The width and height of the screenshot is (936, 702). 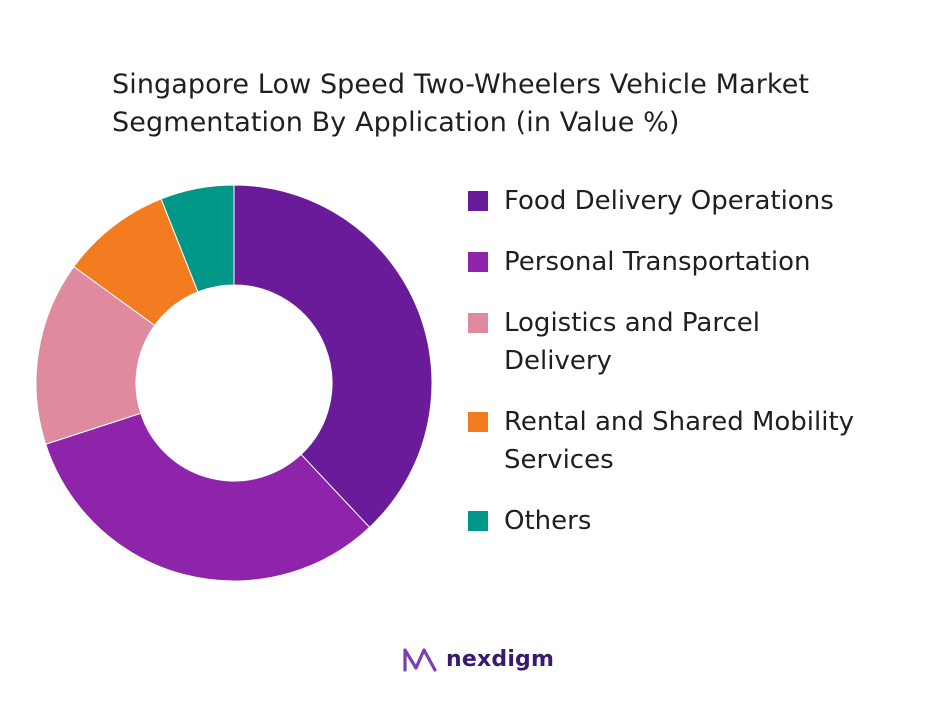 I want to click on legend-label: Personal Transportation, so click(x=704, y=262).